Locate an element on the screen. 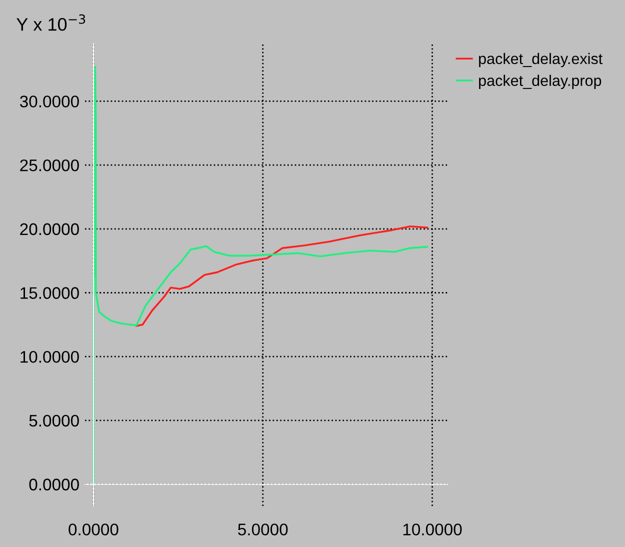  y-tick-label: 20.0000 is located at coordinates (49, 229).